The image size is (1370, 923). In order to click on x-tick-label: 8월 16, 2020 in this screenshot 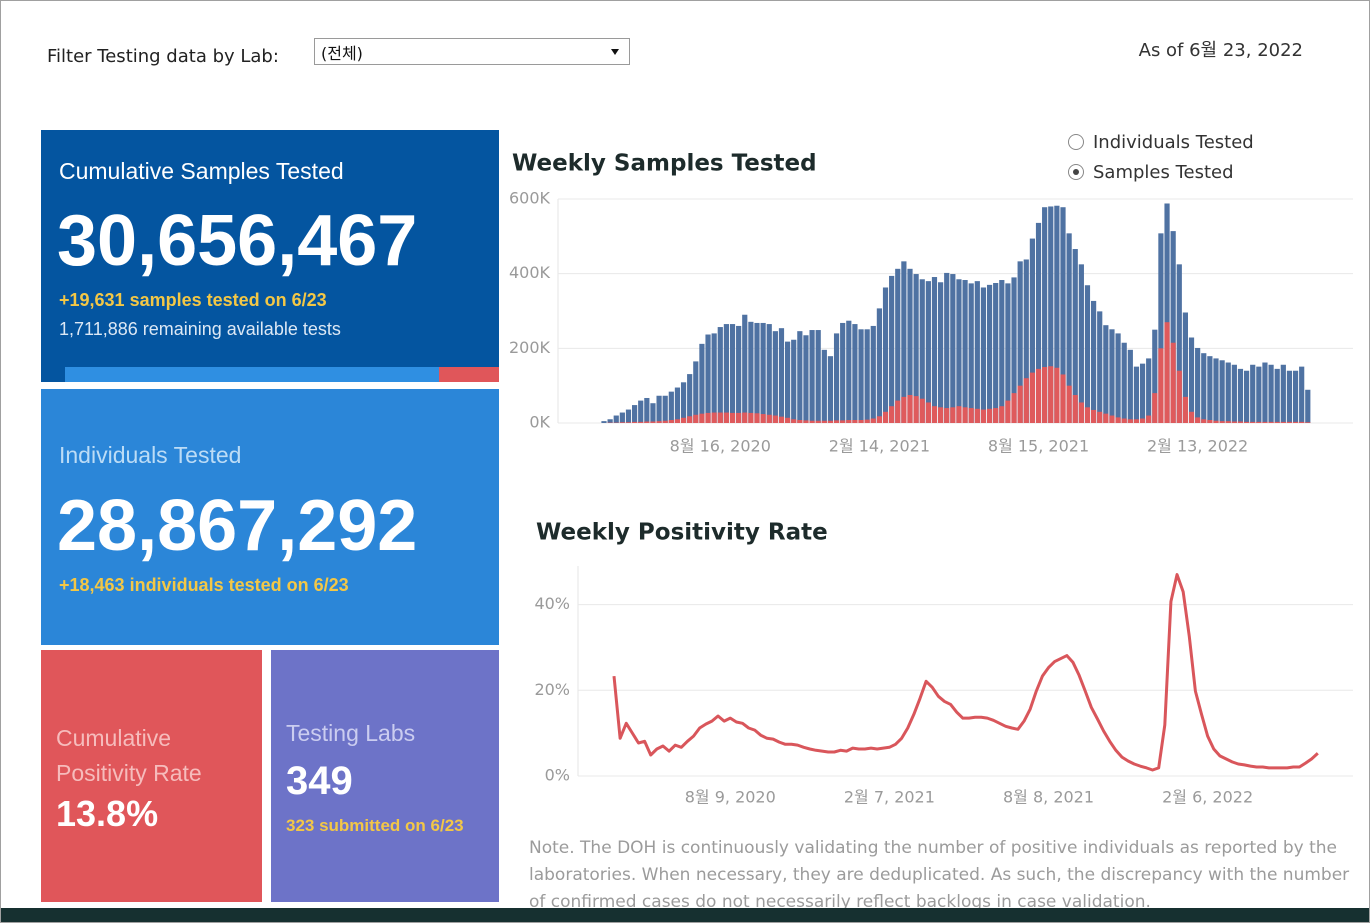, I will do `click(720, 446)`.